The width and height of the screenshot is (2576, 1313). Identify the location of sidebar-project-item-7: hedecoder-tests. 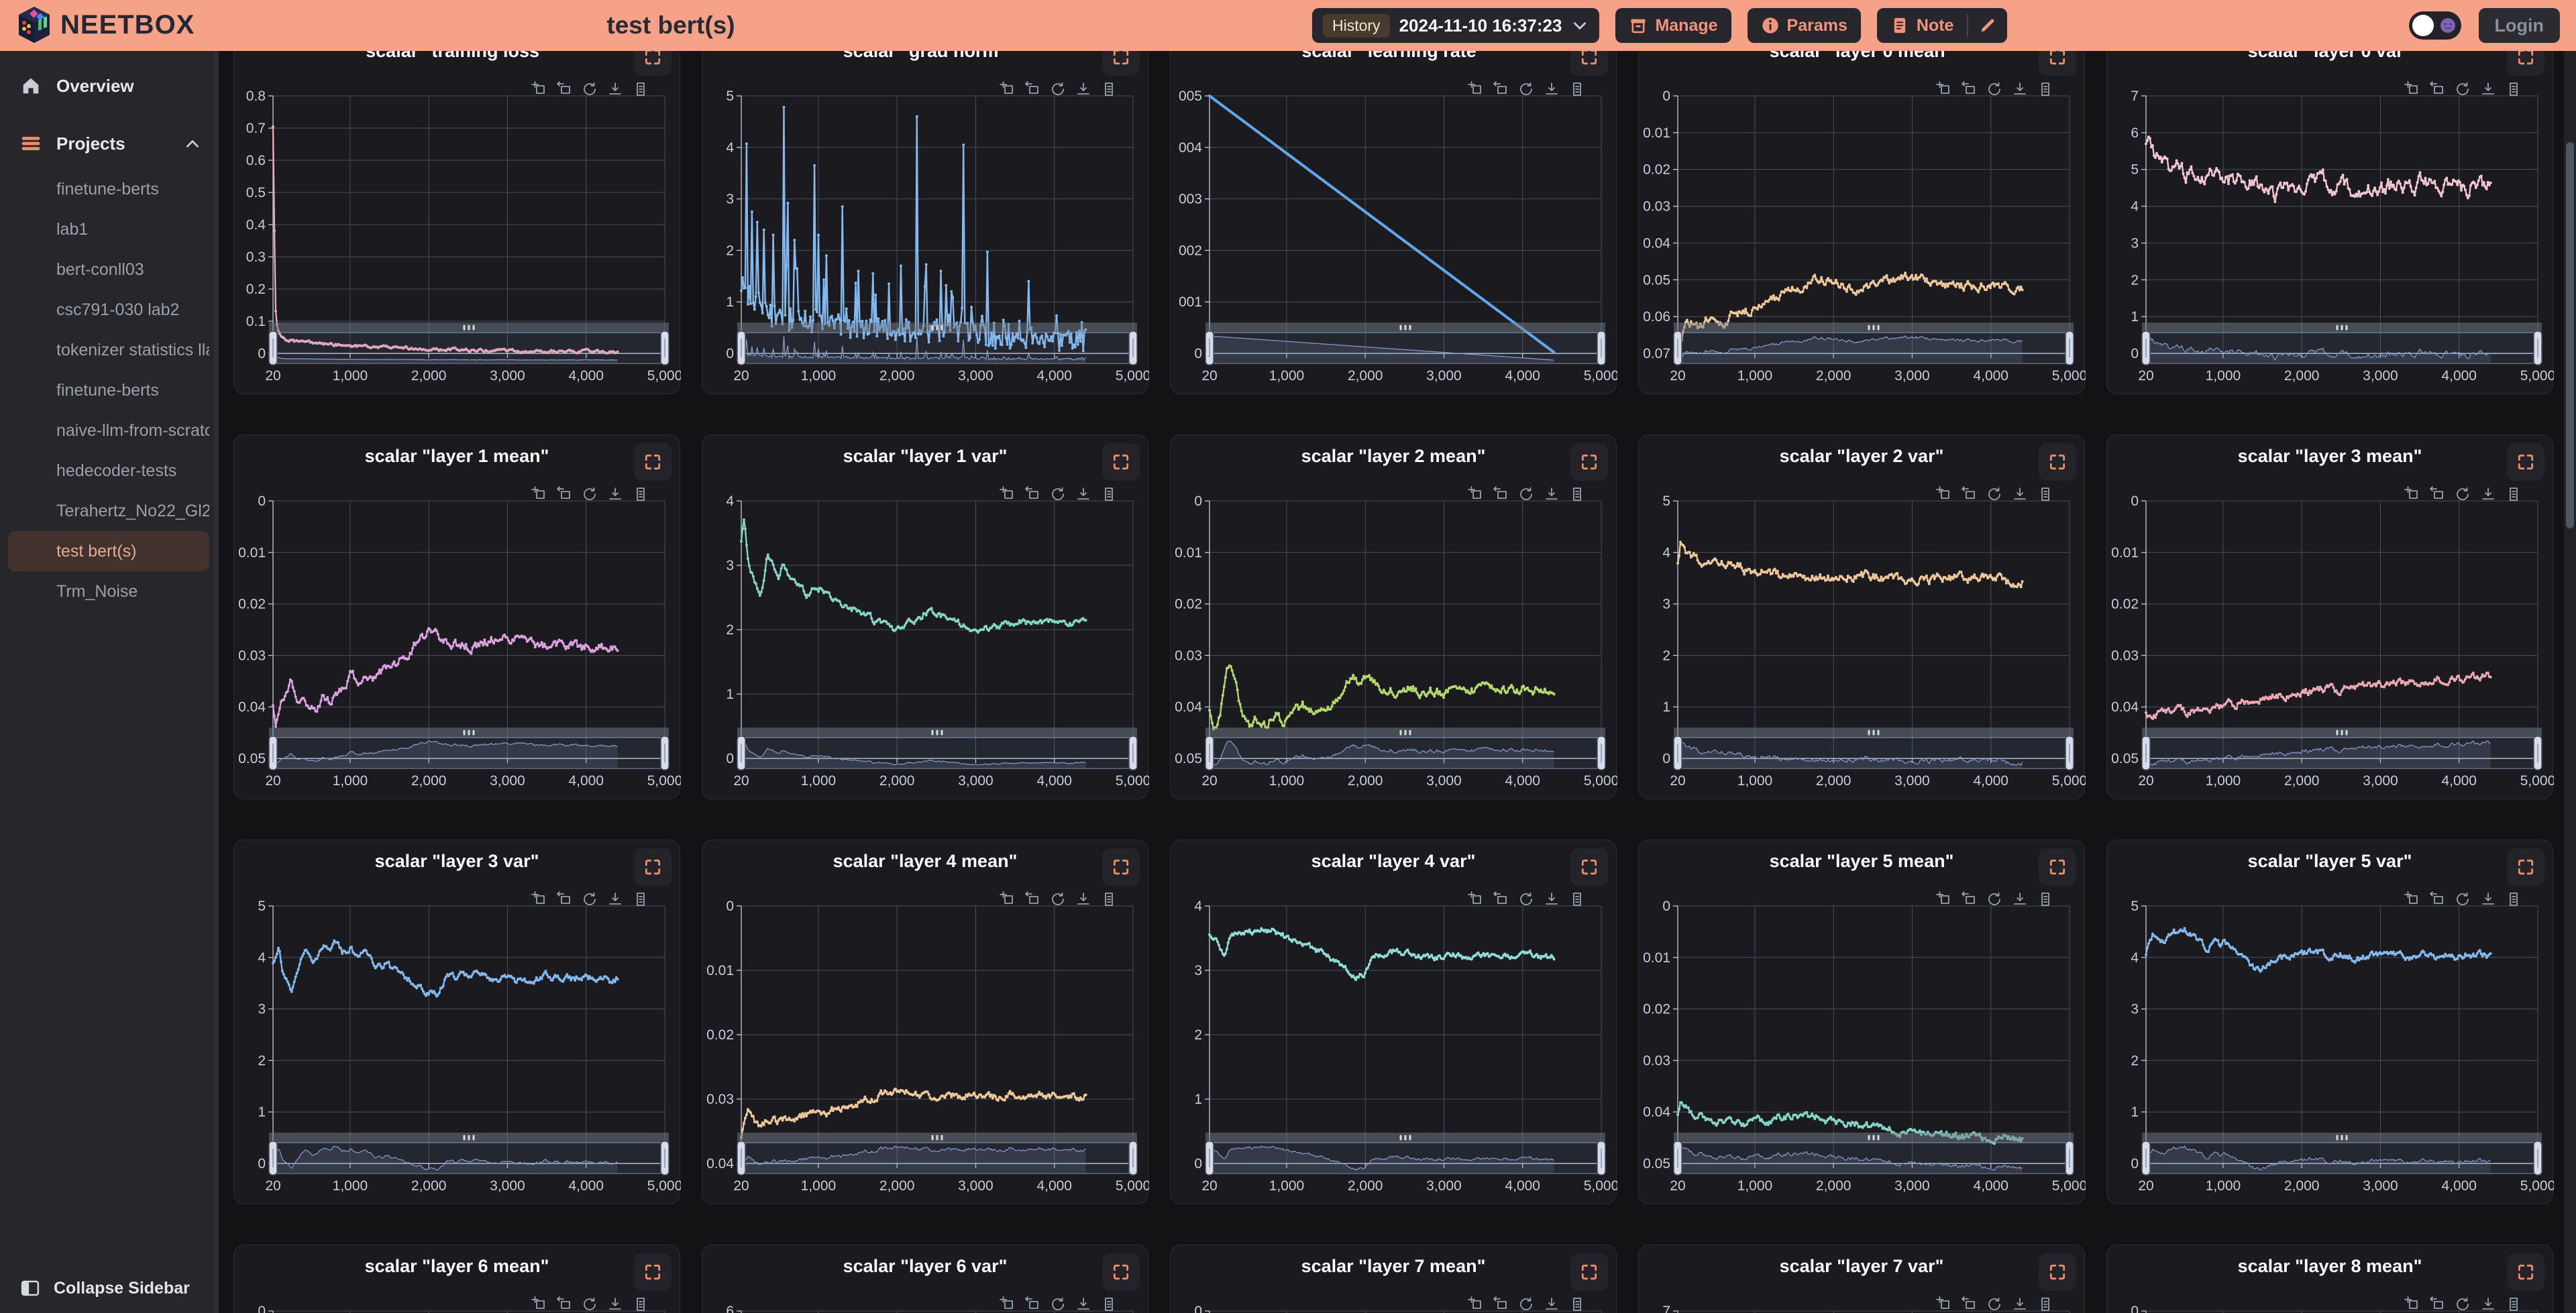
(116, 470).